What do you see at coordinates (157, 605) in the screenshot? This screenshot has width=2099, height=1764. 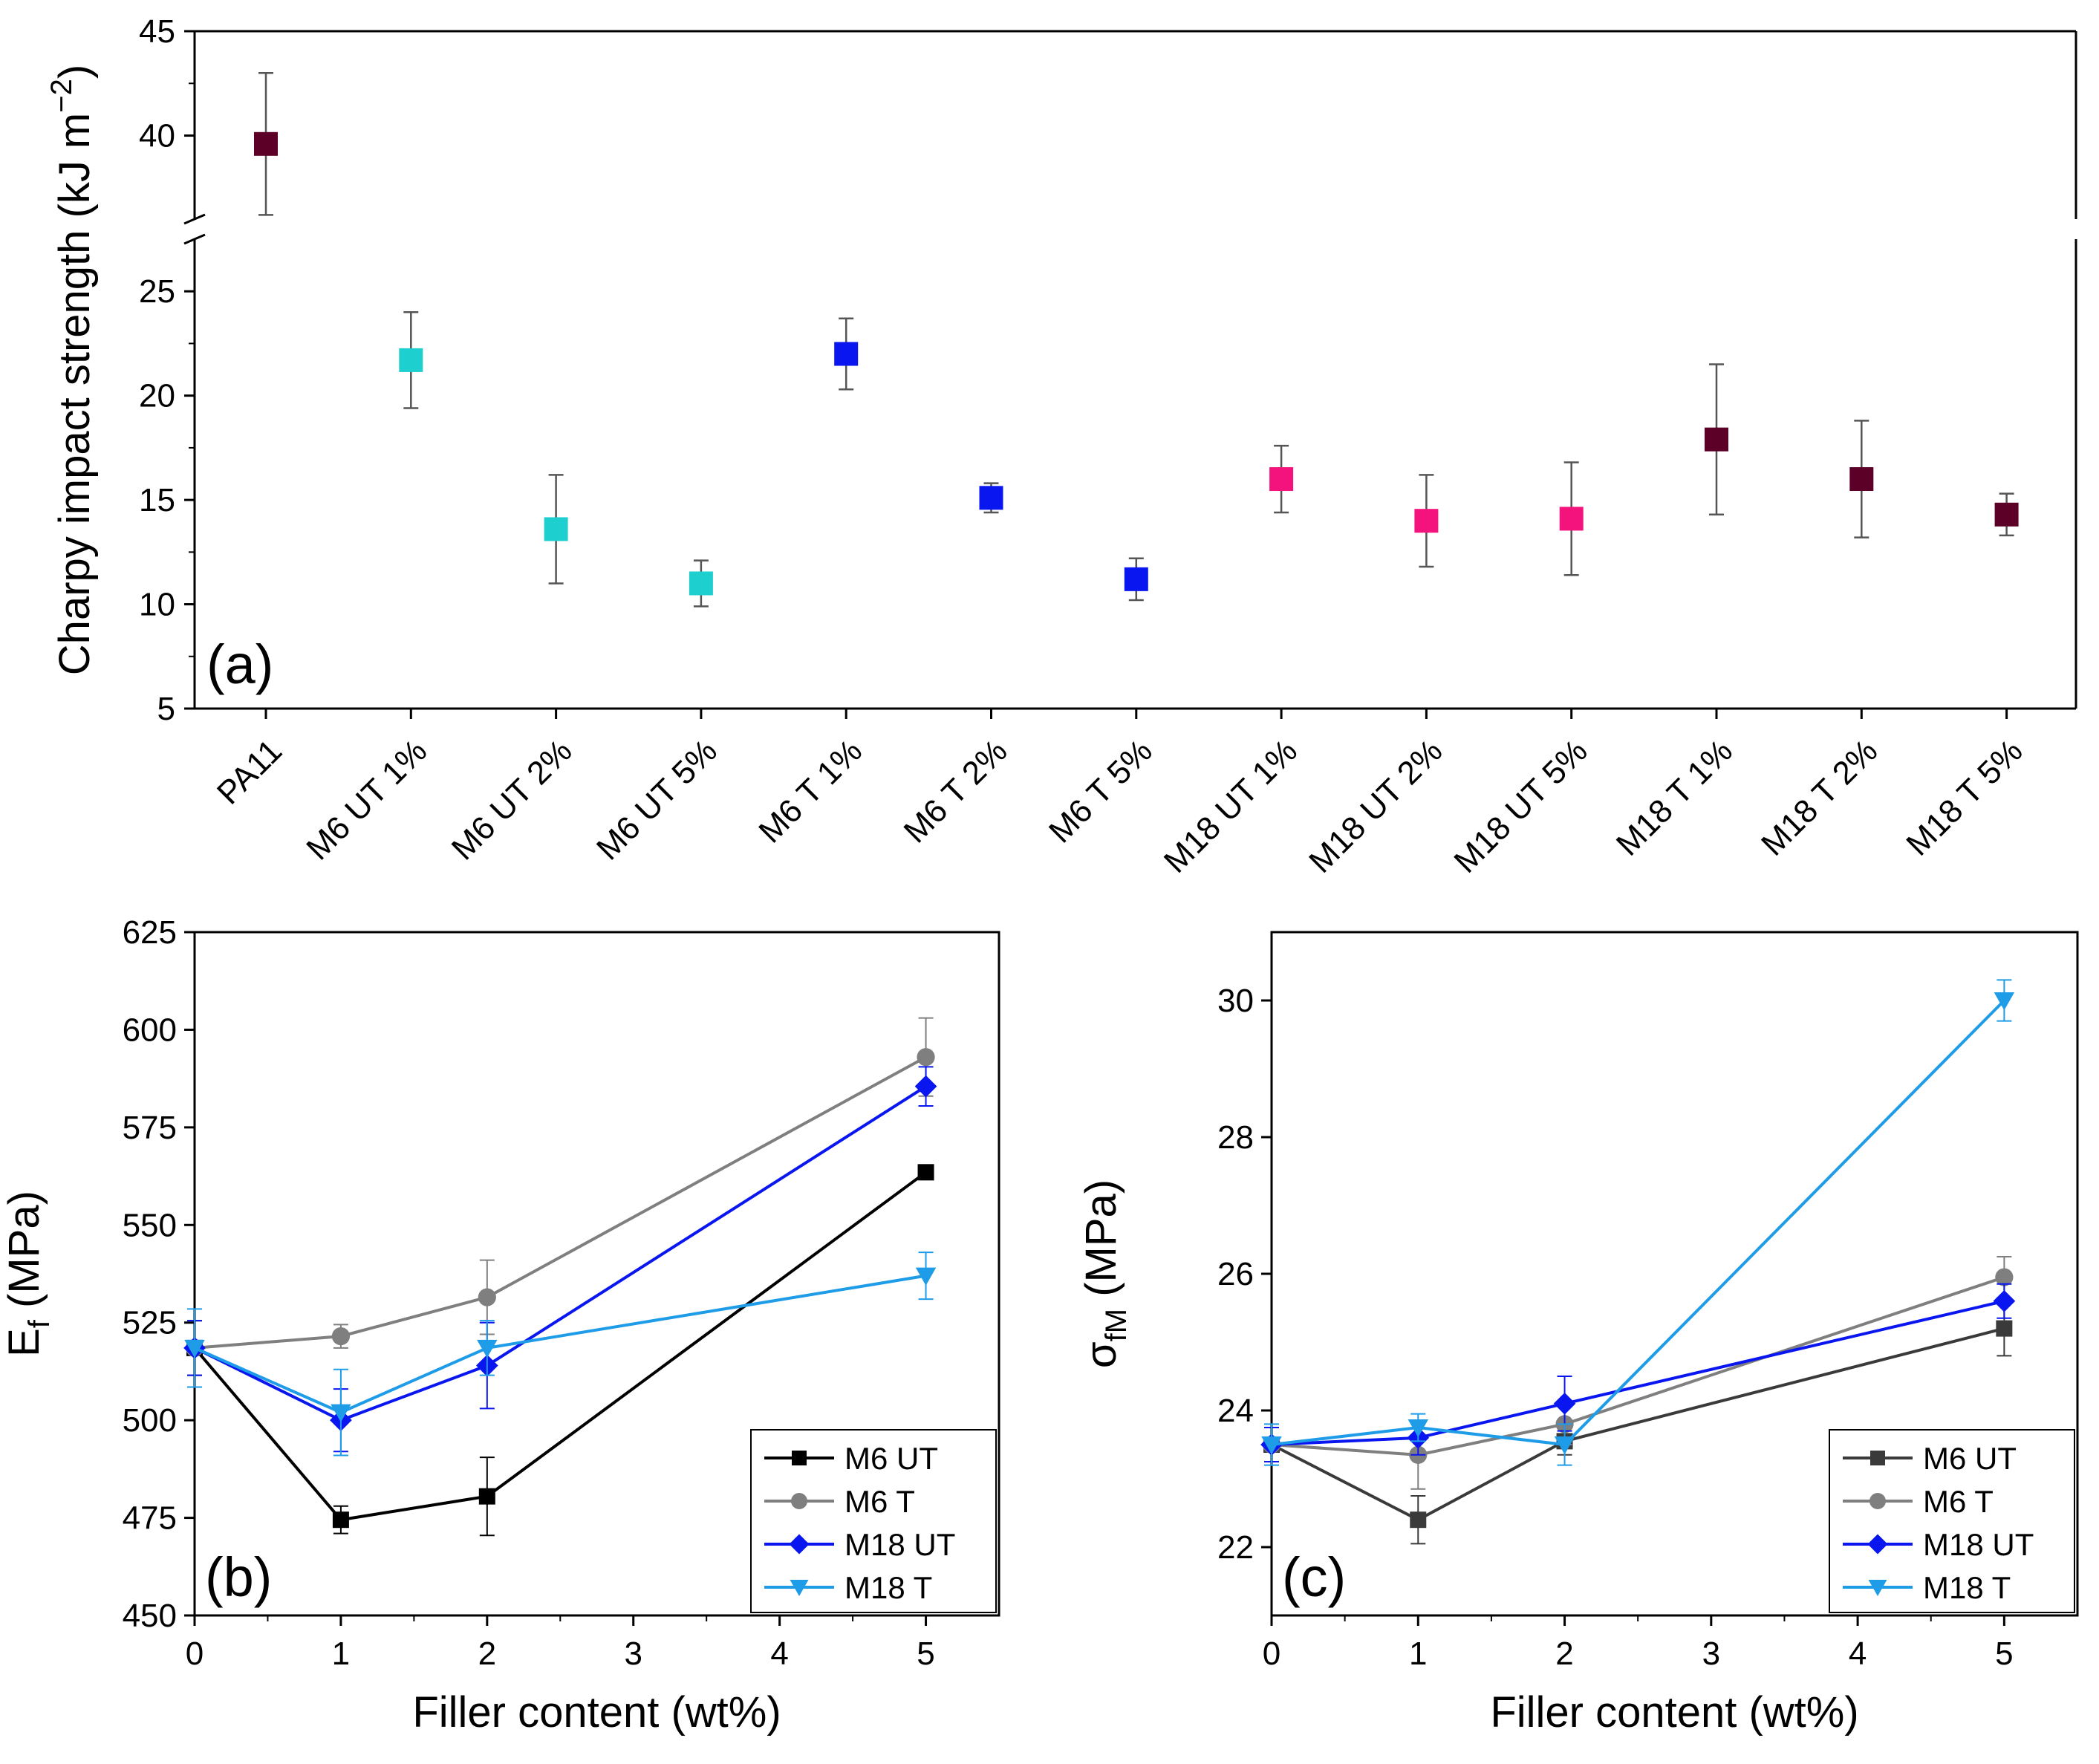 I see `y-tick-label: 10` at bounding box center [157, 605].